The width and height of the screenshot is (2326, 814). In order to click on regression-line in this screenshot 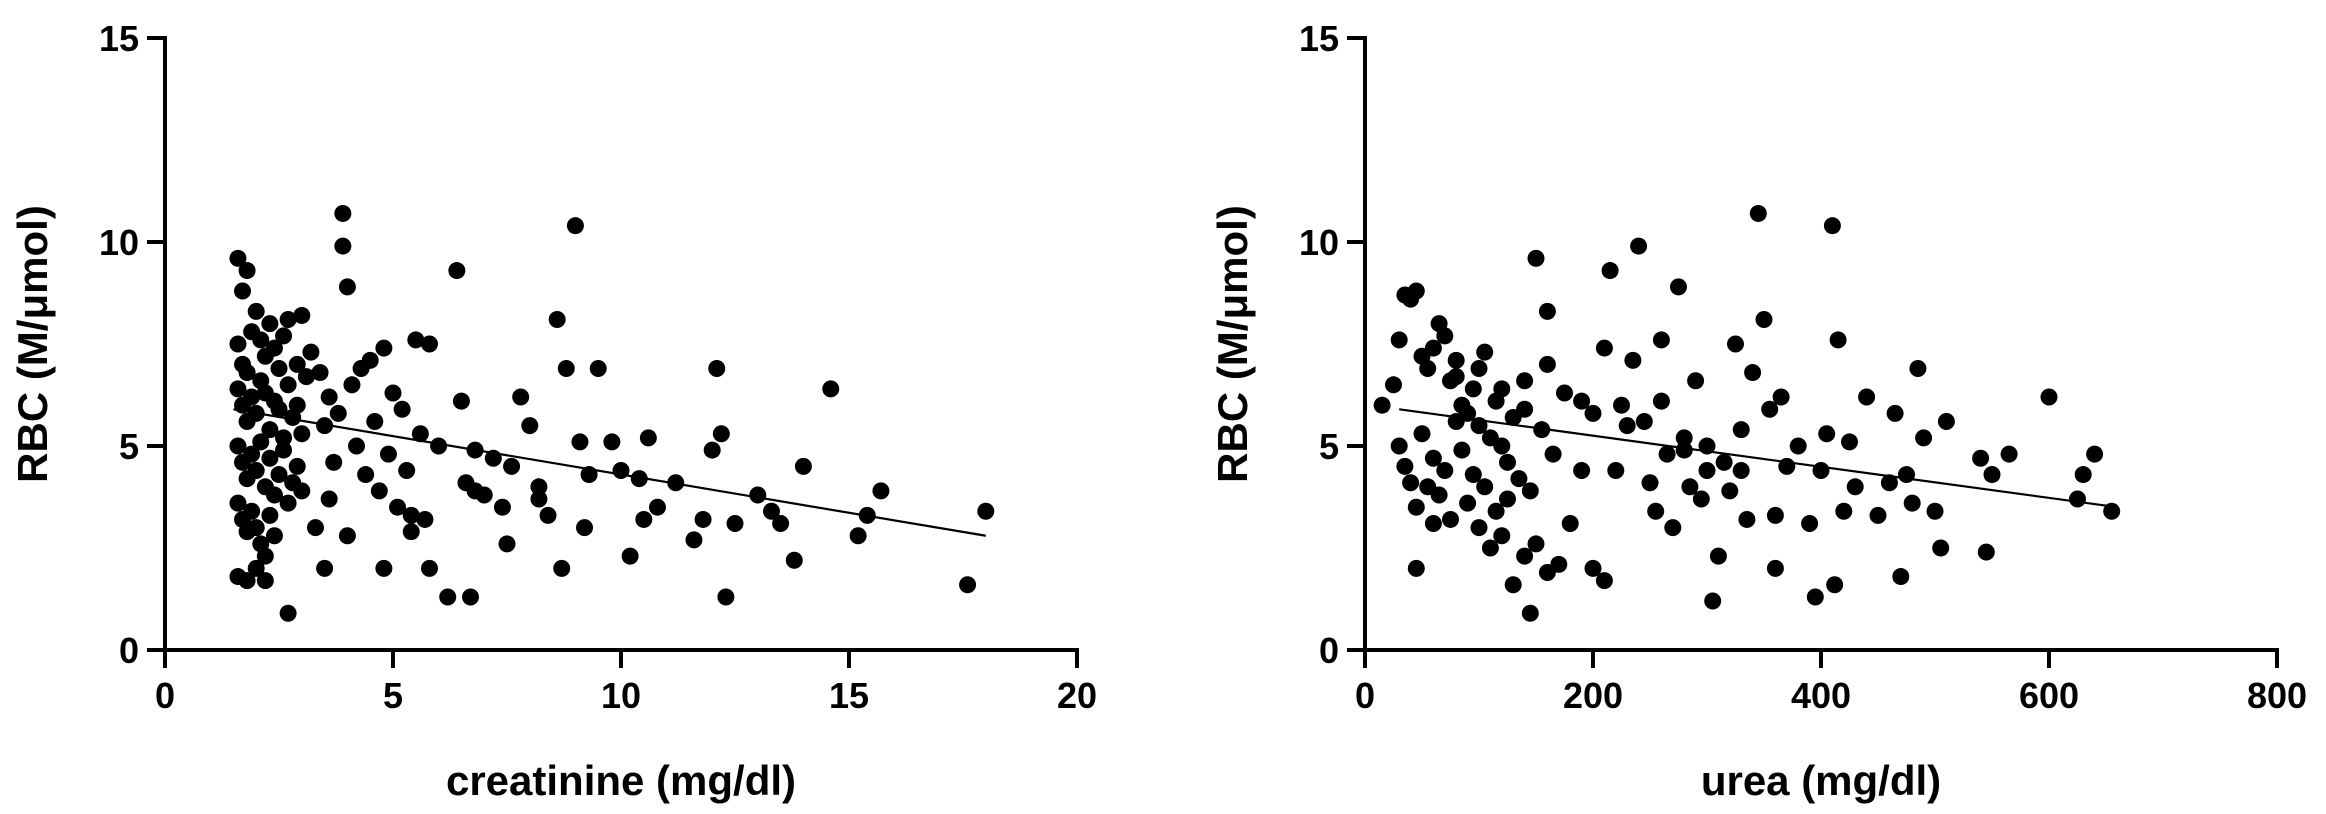, I will do `click(1758, 458)`.